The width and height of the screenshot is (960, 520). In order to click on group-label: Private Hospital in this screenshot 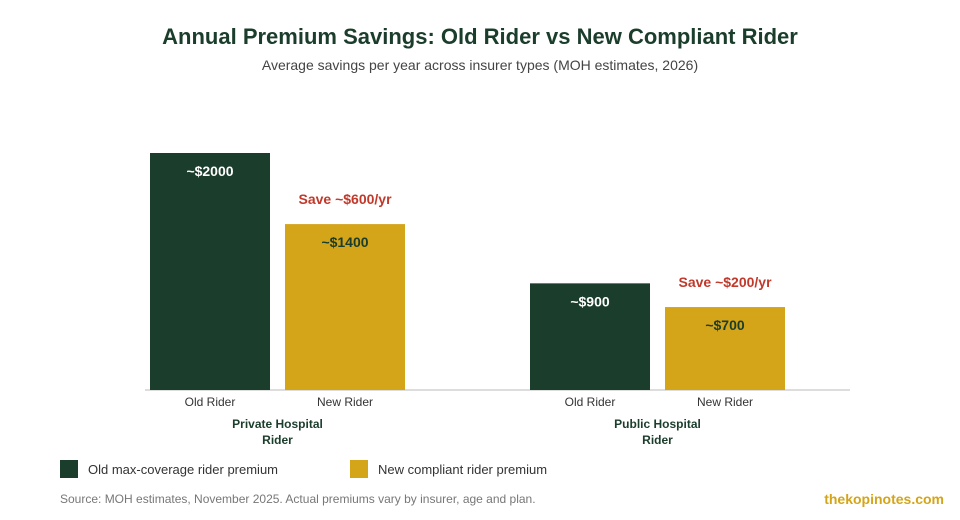, I will do `click(277, 424)`.